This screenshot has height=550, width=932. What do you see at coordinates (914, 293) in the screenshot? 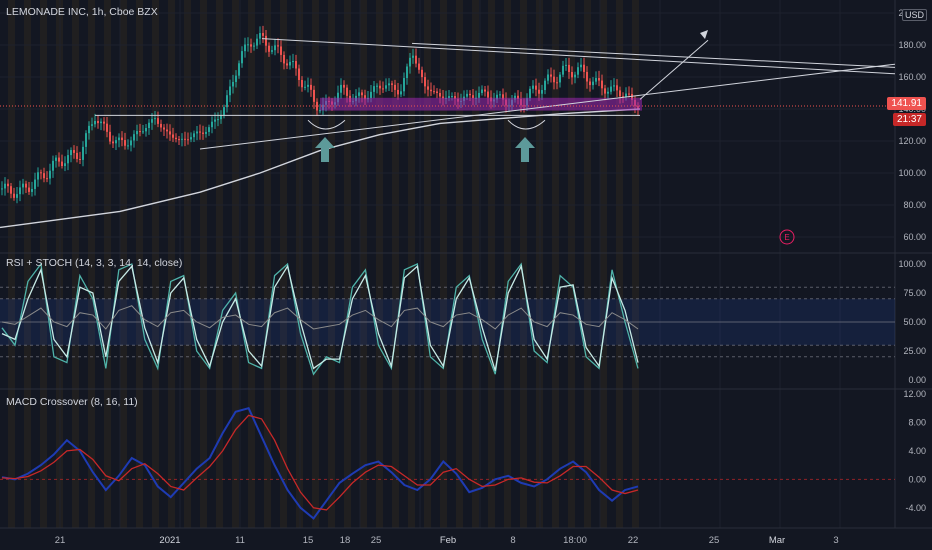
I see `rsi-axis-tick: 75.00` at bounding box center [914, 293].